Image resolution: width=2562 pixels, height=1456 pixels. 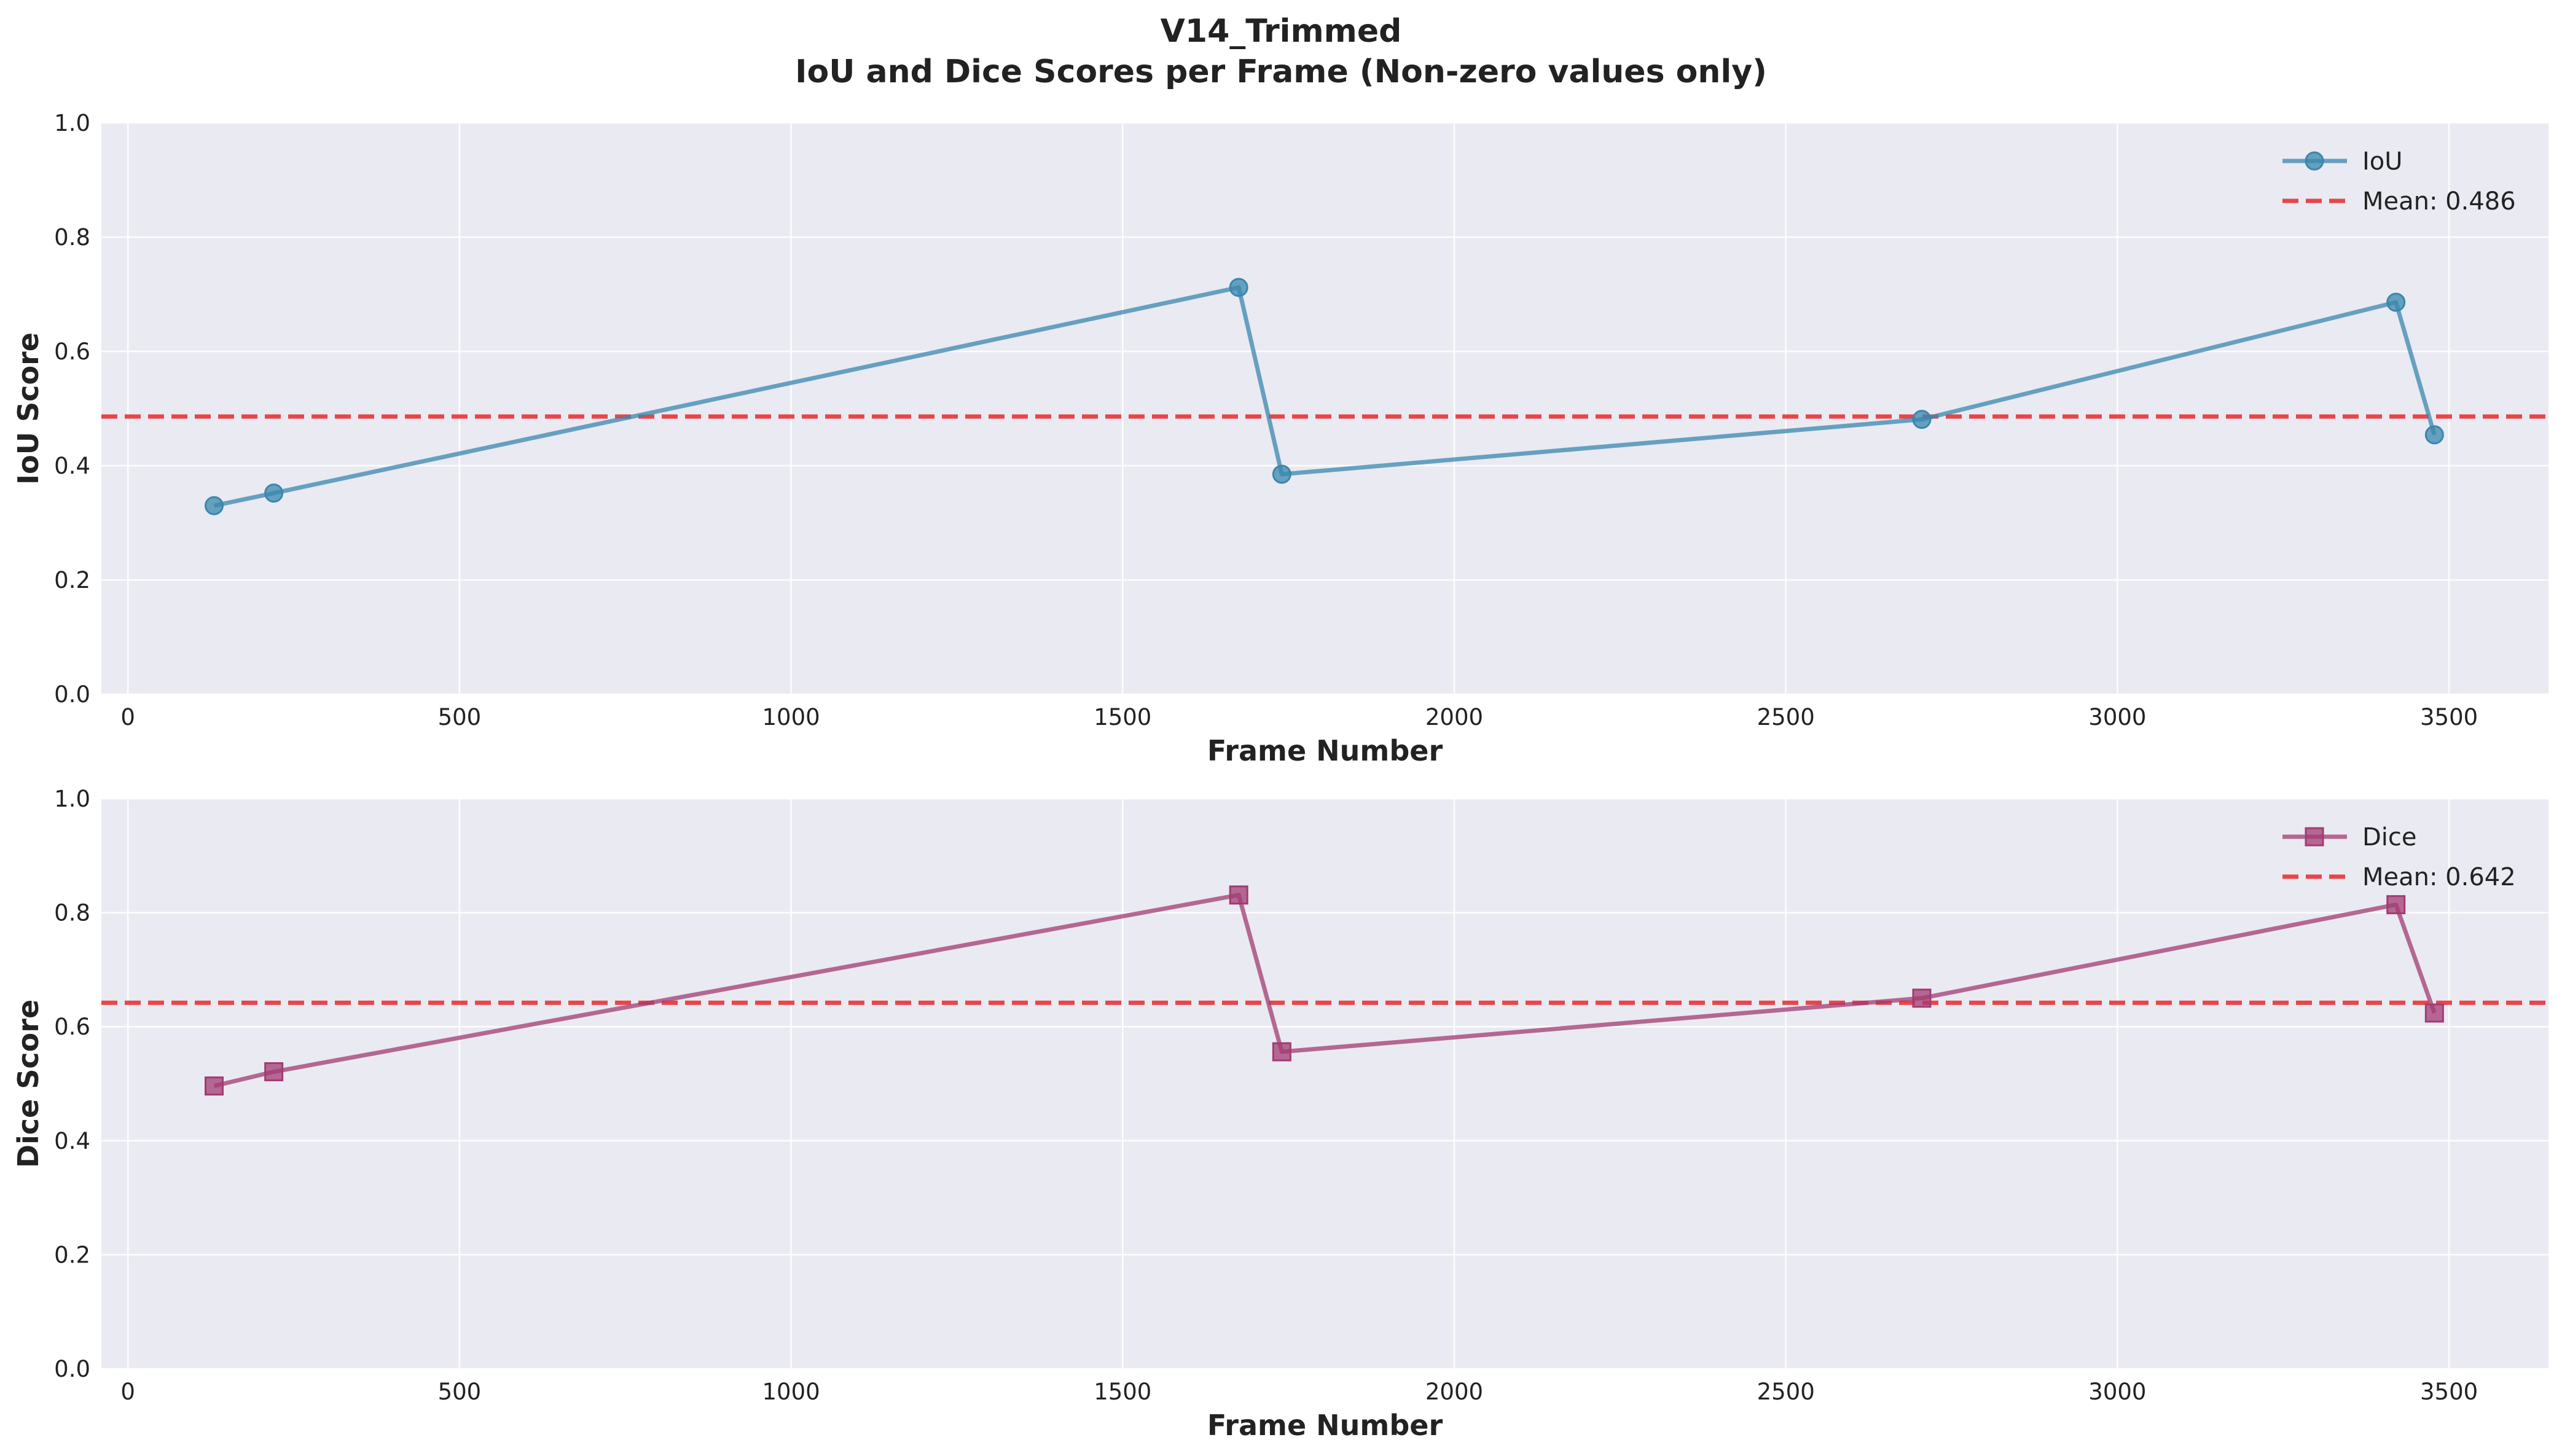 I want to click on iou-y-tick-label: 0.0, so click(x=72, y=694).